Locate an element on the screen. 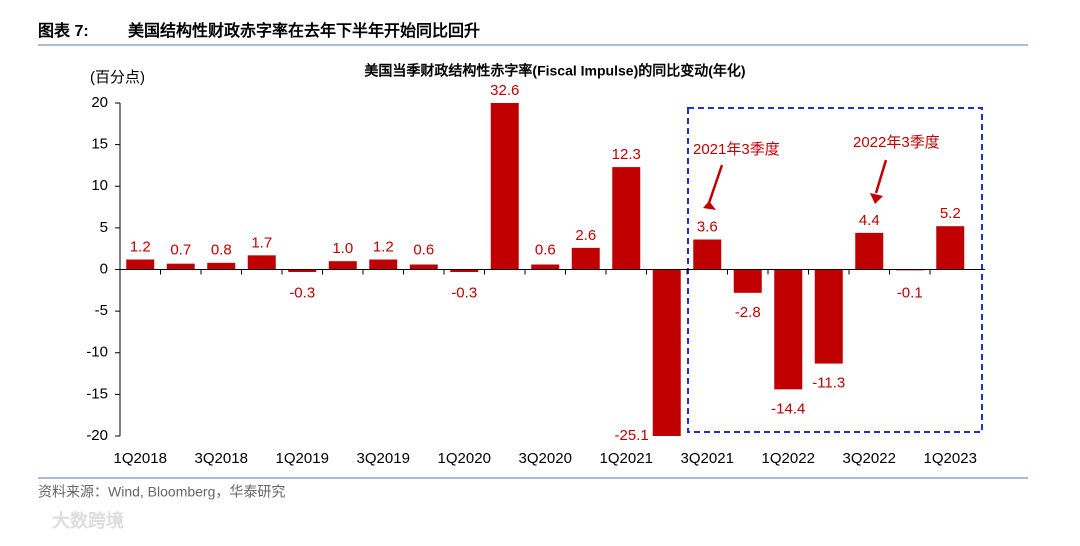  x-tick-label: 1Q2023 is located at coordinates (950, 458).